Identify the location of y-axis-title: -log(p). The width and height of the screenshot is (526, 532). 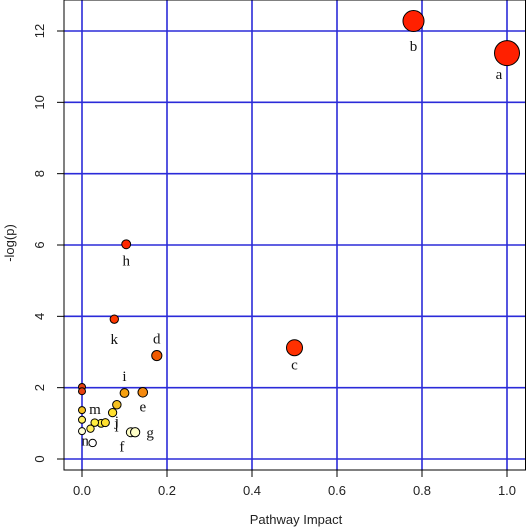
(9, 243).